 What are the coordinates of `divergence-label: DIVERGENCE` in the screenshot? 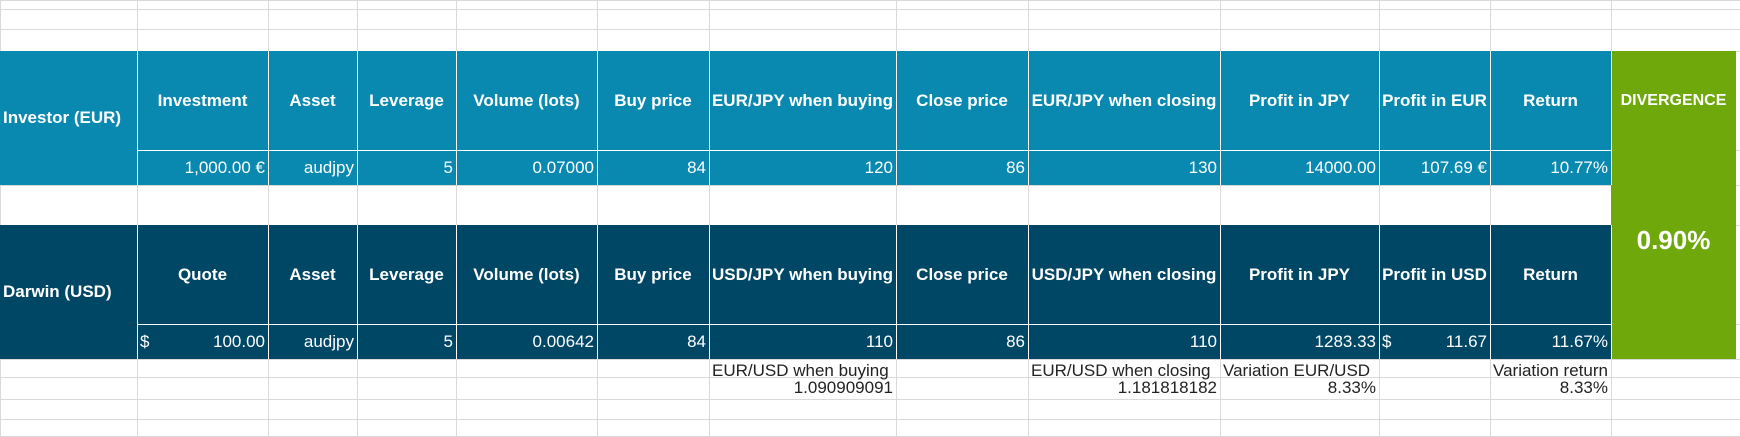 It's located at (1673, 100).